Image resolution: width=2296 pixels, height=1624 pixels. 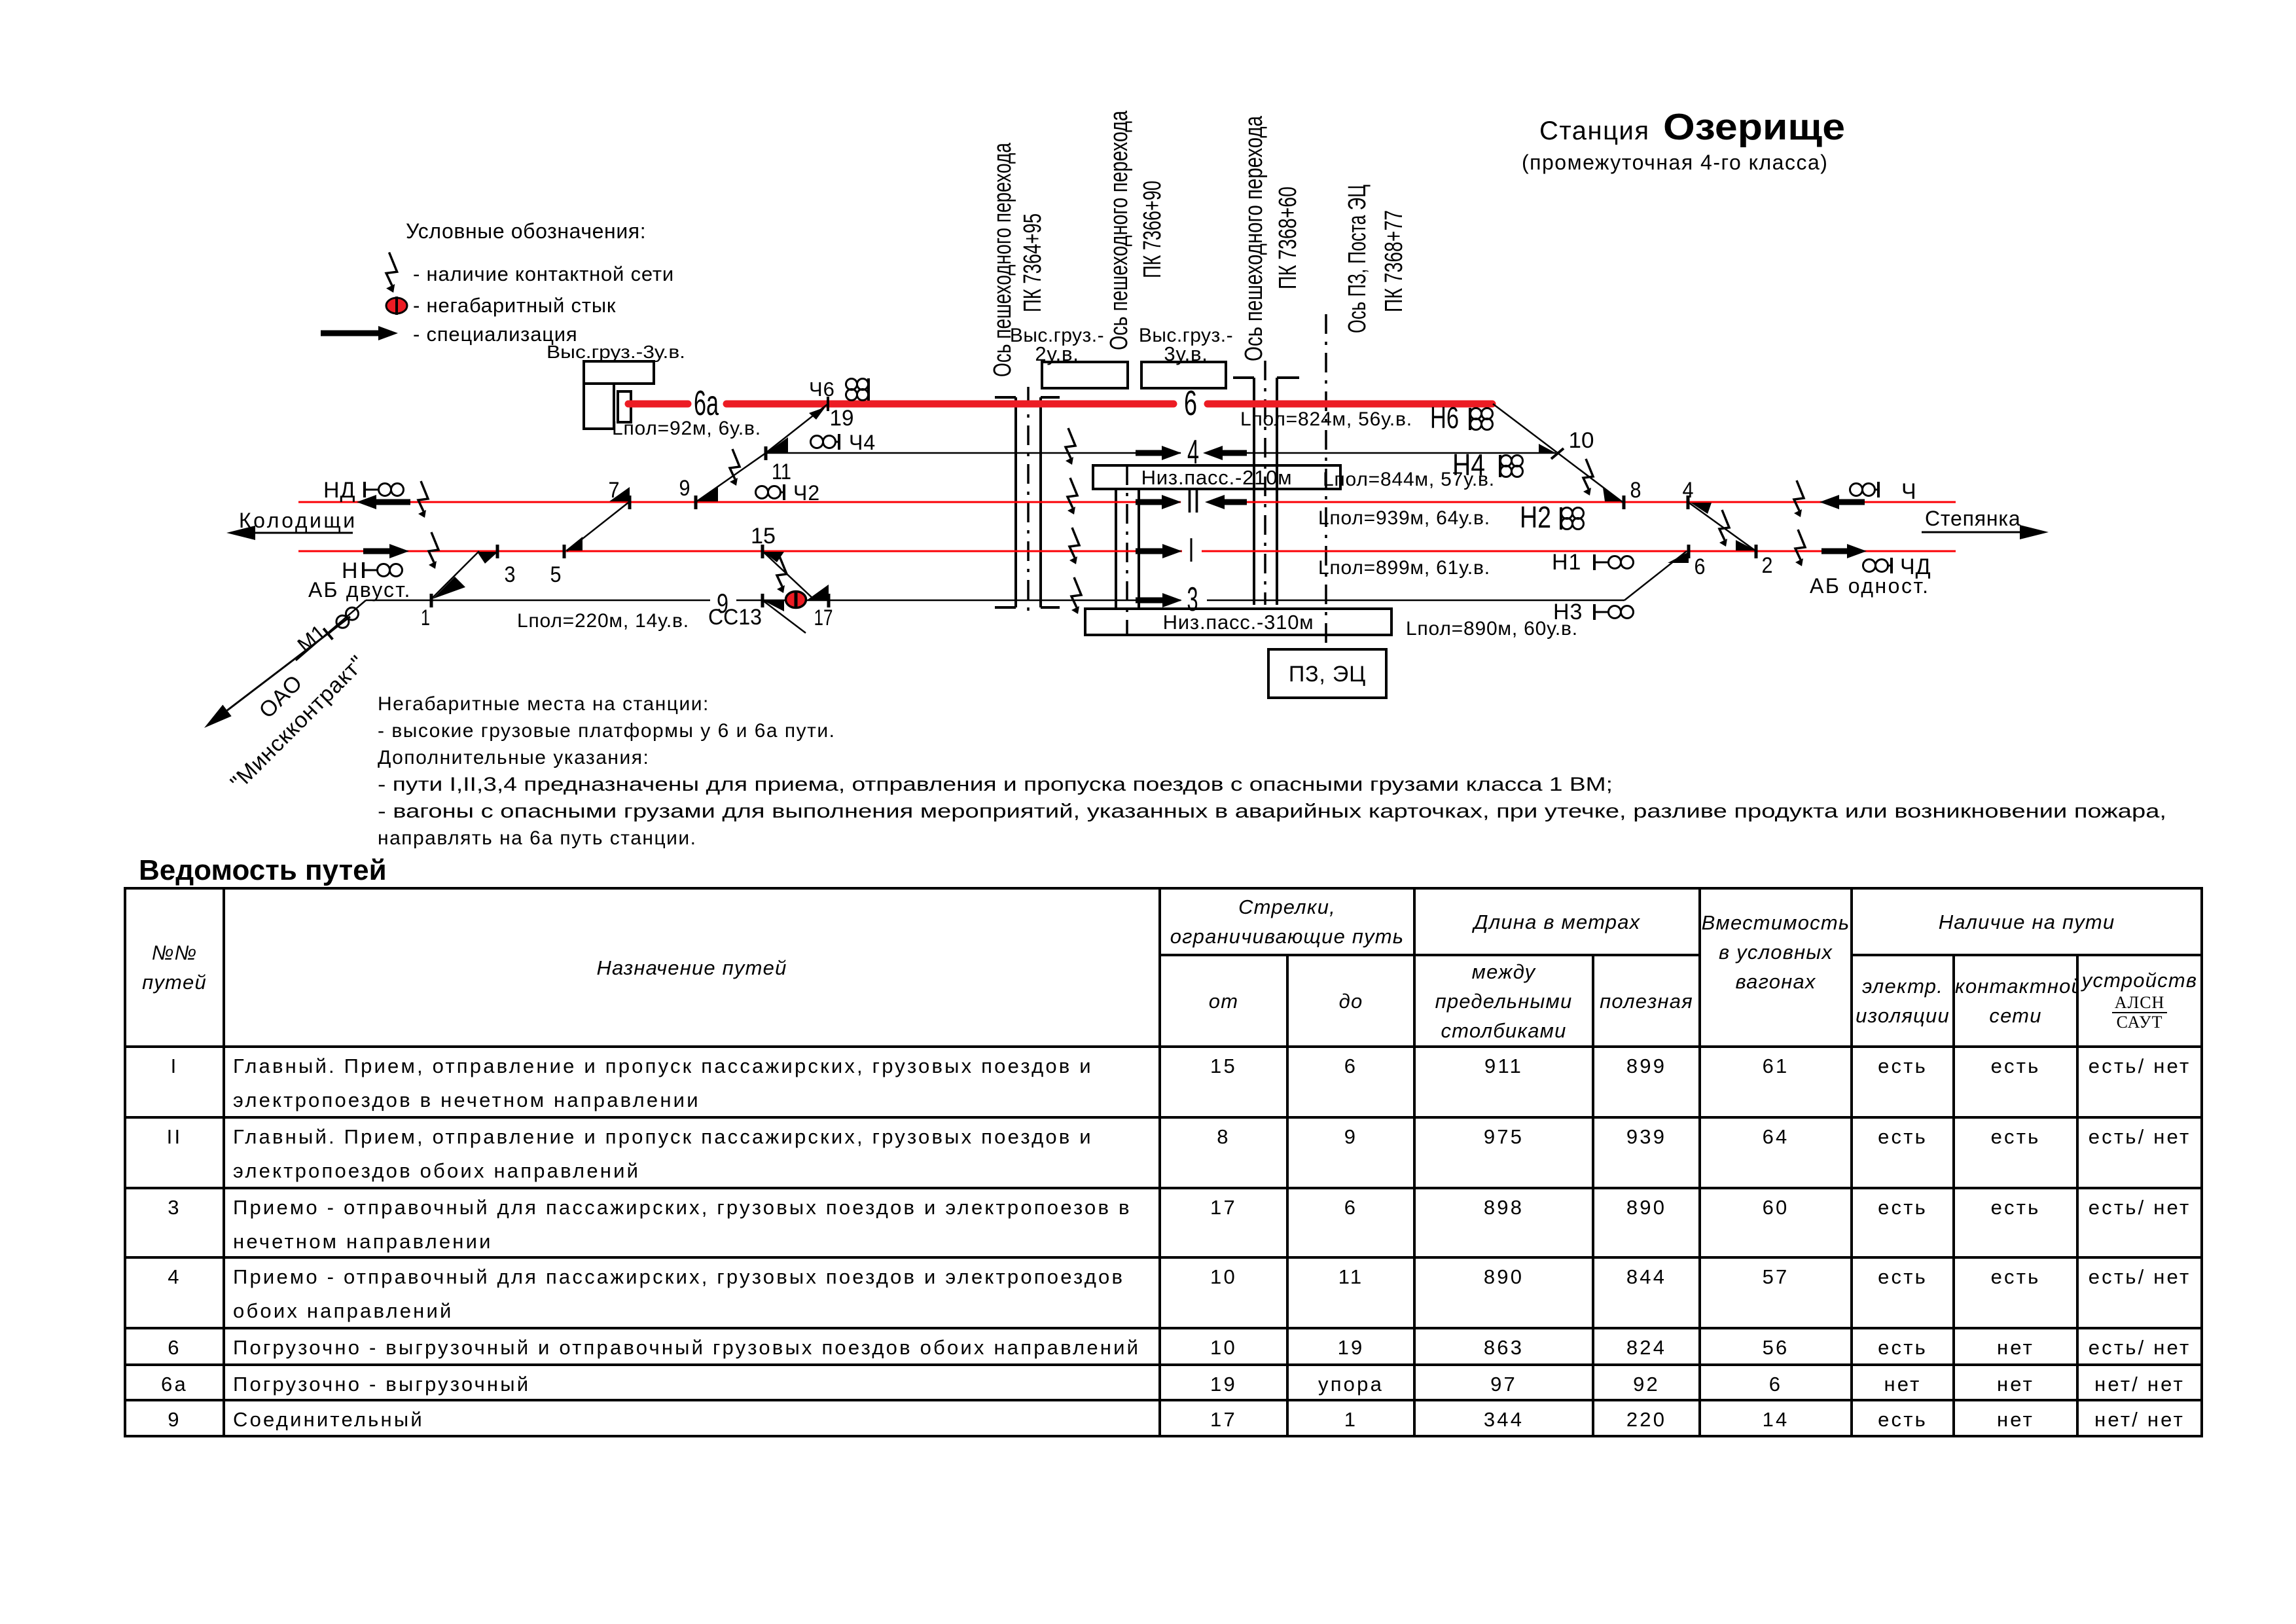 What do you see at coordinates (1444, 418) in the screenshot?
I see `svg-text: Н6` at bounding box center [1444, 418].